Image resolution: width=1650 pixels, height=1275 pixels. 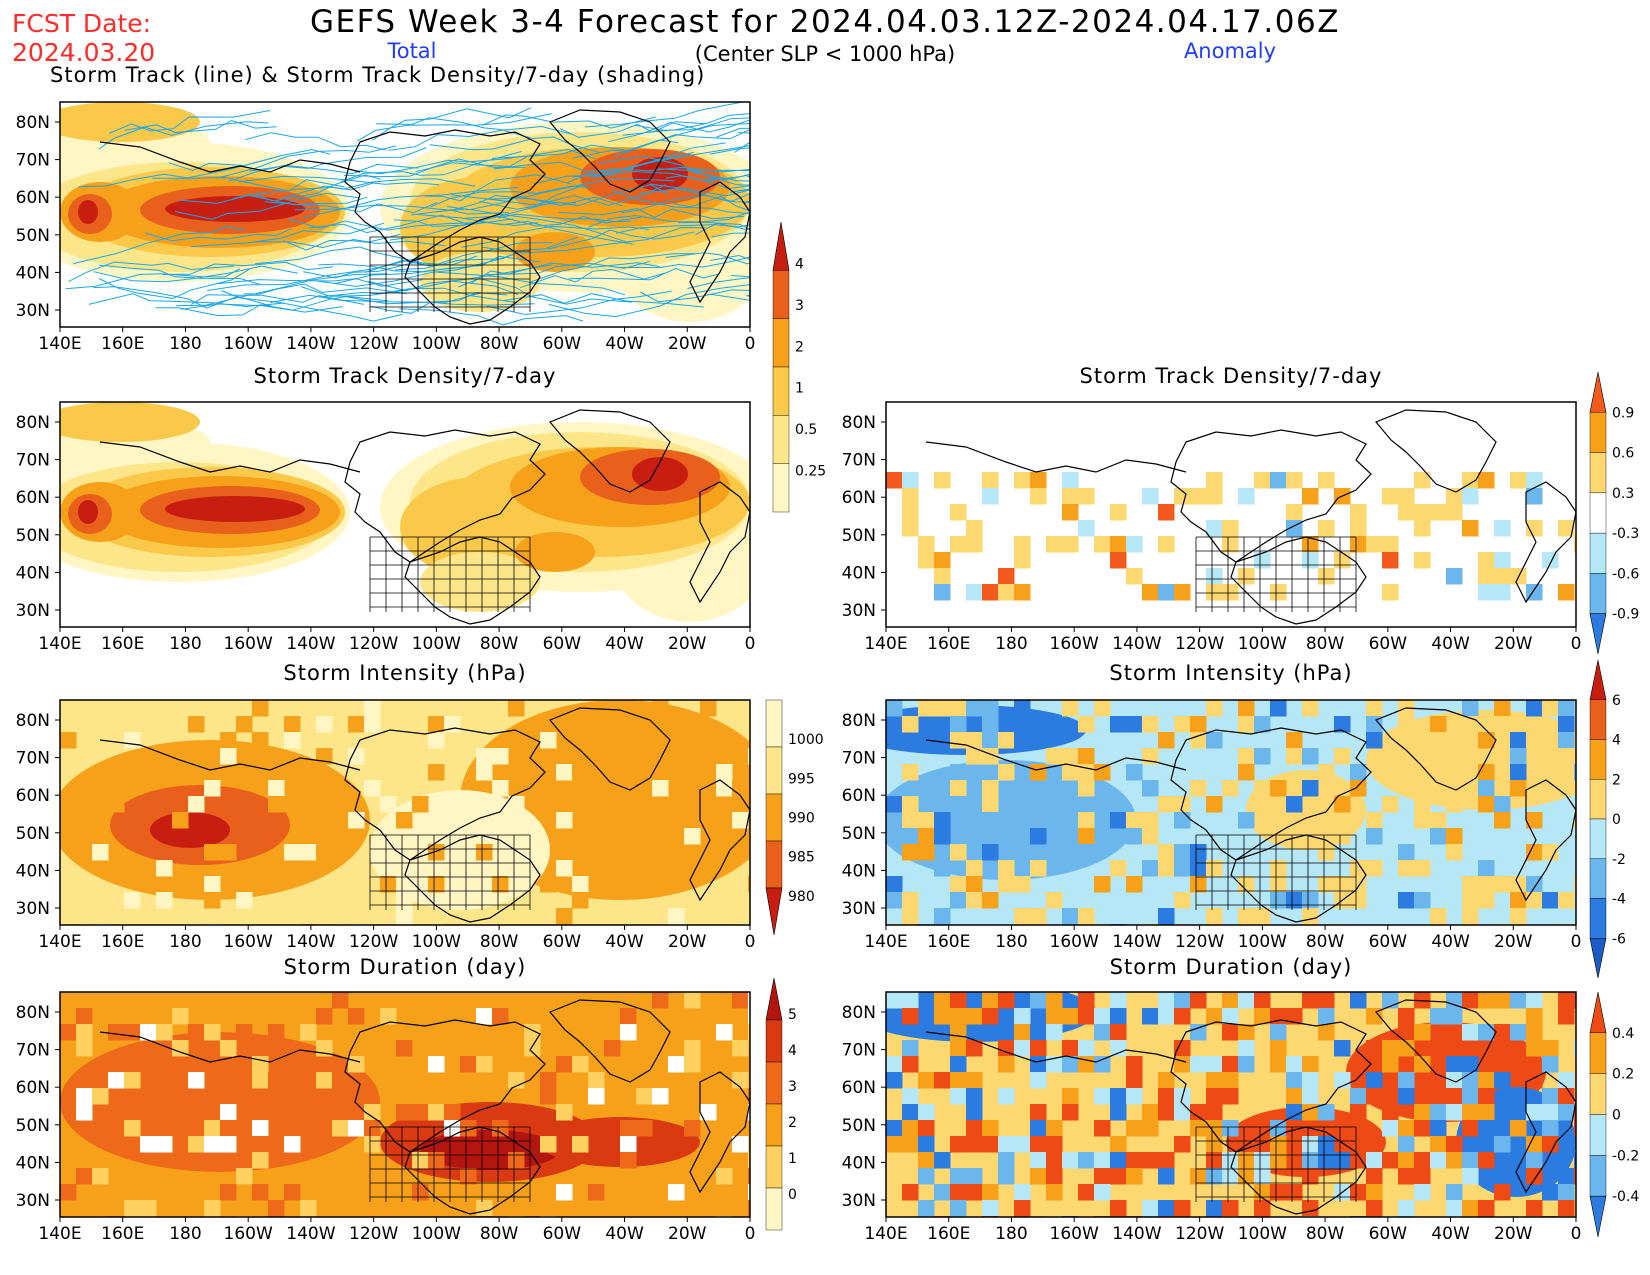 I want to click on lat-tick-label: 60N, so click(x=859, y=796).